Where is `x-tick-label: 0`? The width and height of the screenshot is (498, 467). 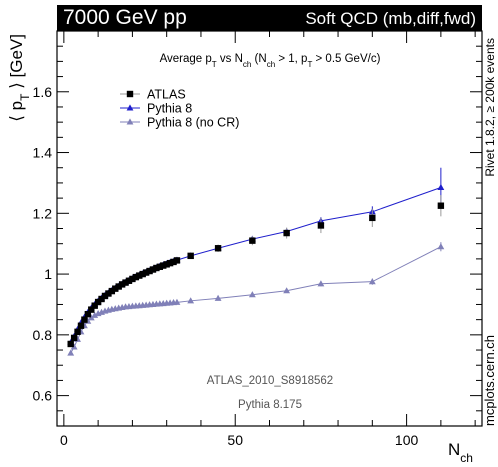 x-tick-label: 0 is located at coordinates (64, 440).